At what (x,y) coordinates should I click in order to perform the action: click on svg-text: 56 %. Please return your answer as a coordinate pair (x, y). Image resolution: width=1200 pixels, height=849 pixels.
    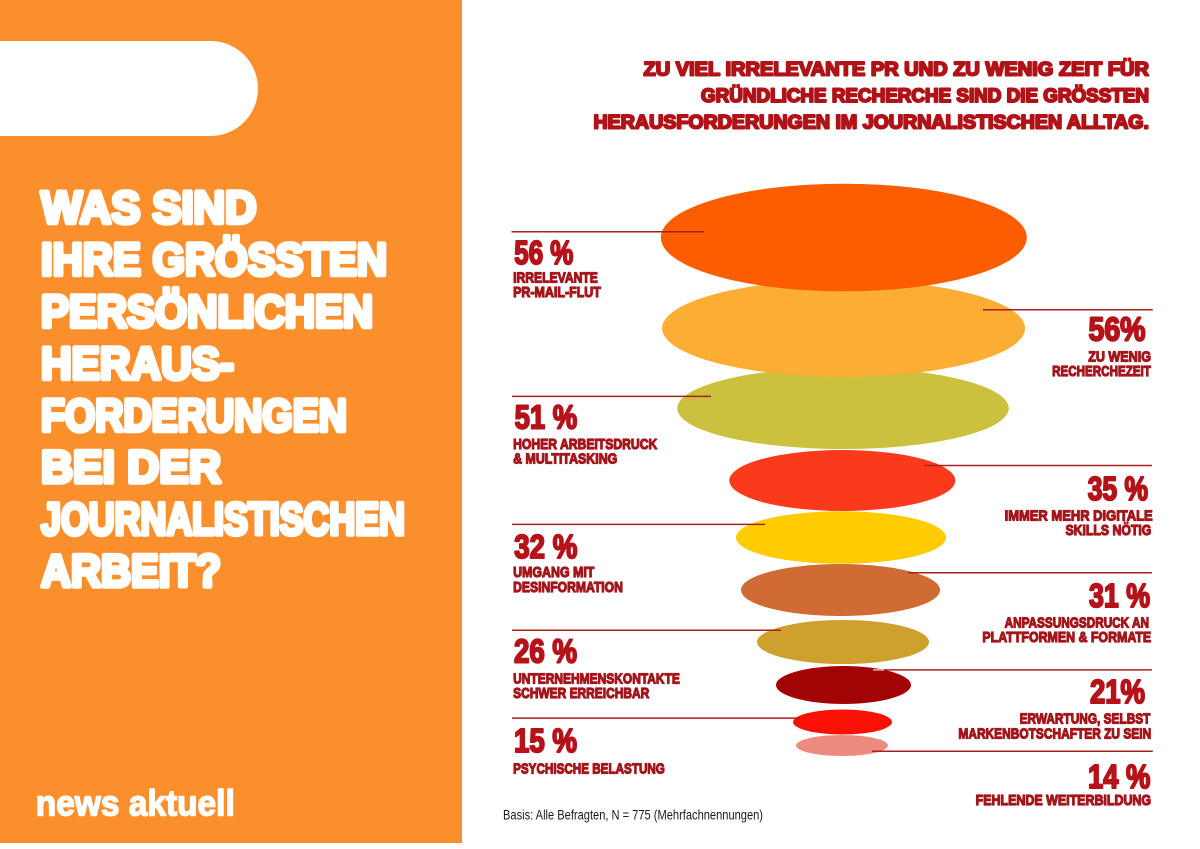
    Looking at the image, I should click on (543, 253).